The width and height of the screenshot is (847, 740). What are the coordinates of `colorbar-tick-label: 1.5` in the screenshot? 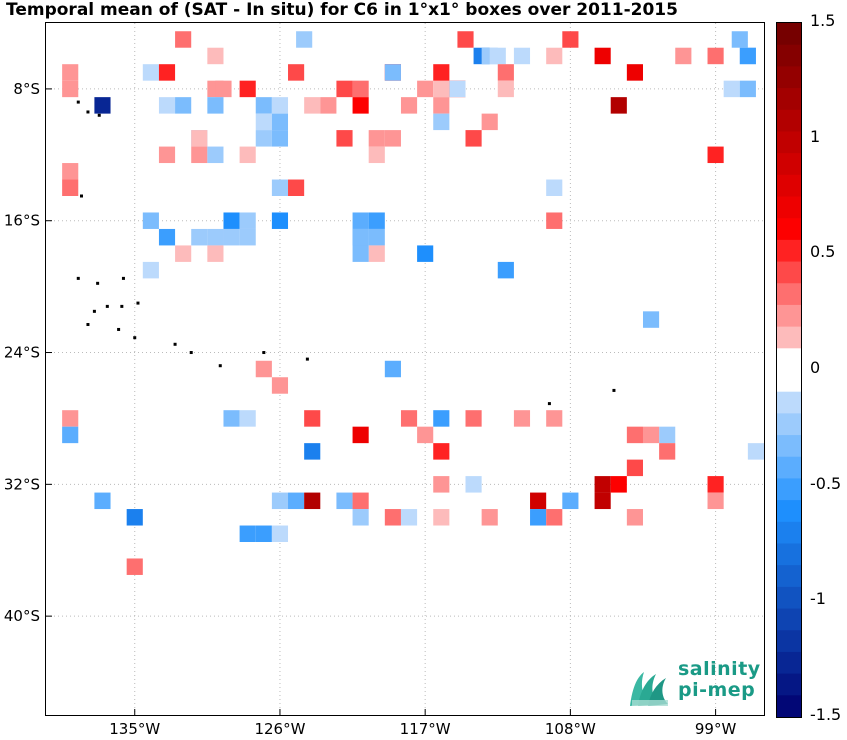 It's located at (823, 20).